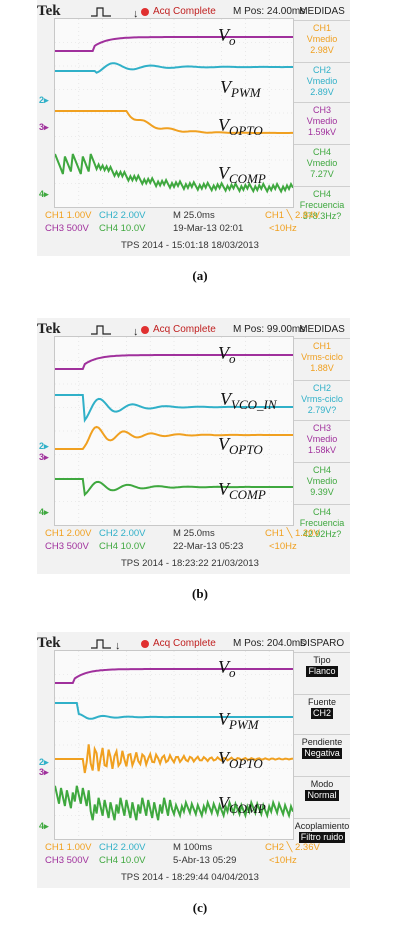 Image resolution: width=400 pixels, height=934 pixels. I want to click on trace-ch4, so click(174, 803).